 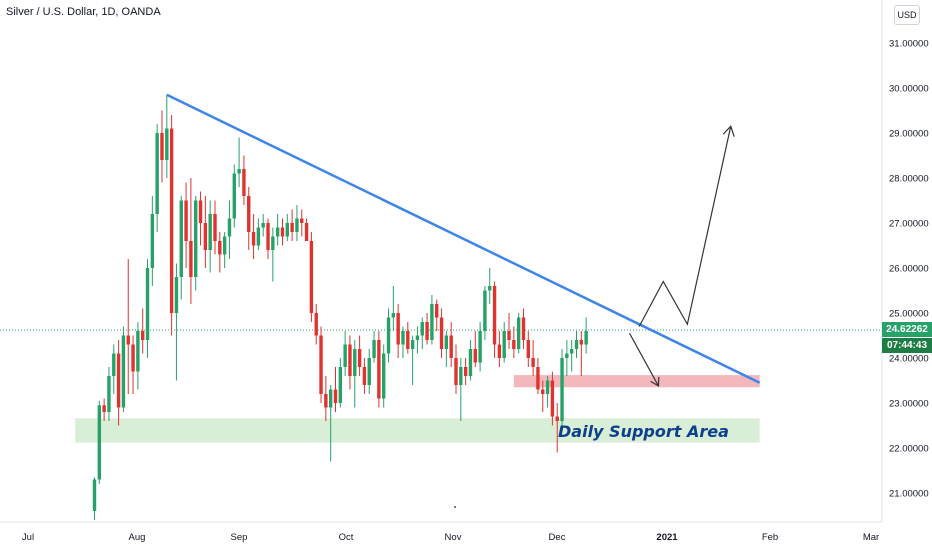 I want to click on resistance-zone, so click(x=636, y=381).